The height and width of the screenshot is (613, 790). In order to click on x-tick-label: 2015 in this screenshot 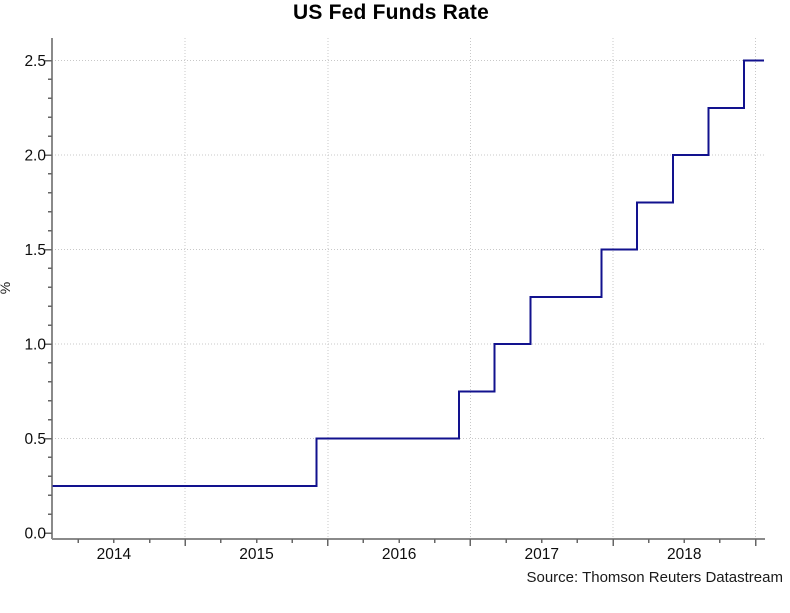, I will do `click(256, 554)`.